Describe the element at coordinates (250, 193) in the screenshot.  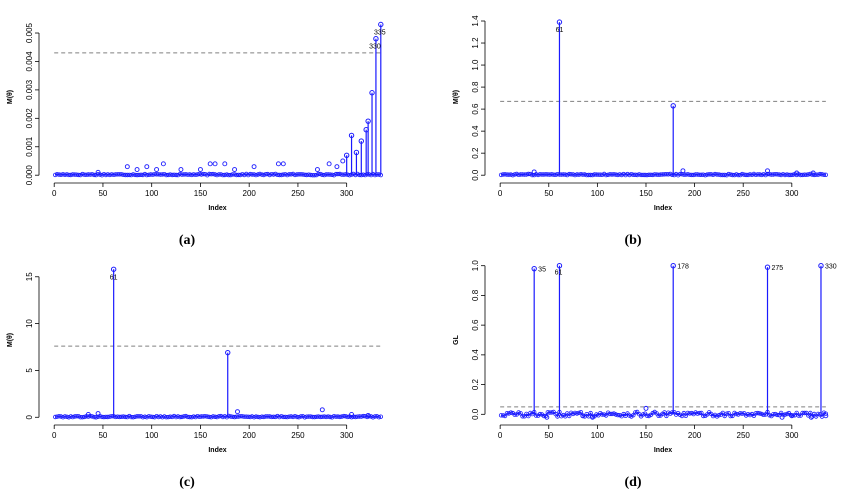
I see `x-tick-label: 200` at that location.